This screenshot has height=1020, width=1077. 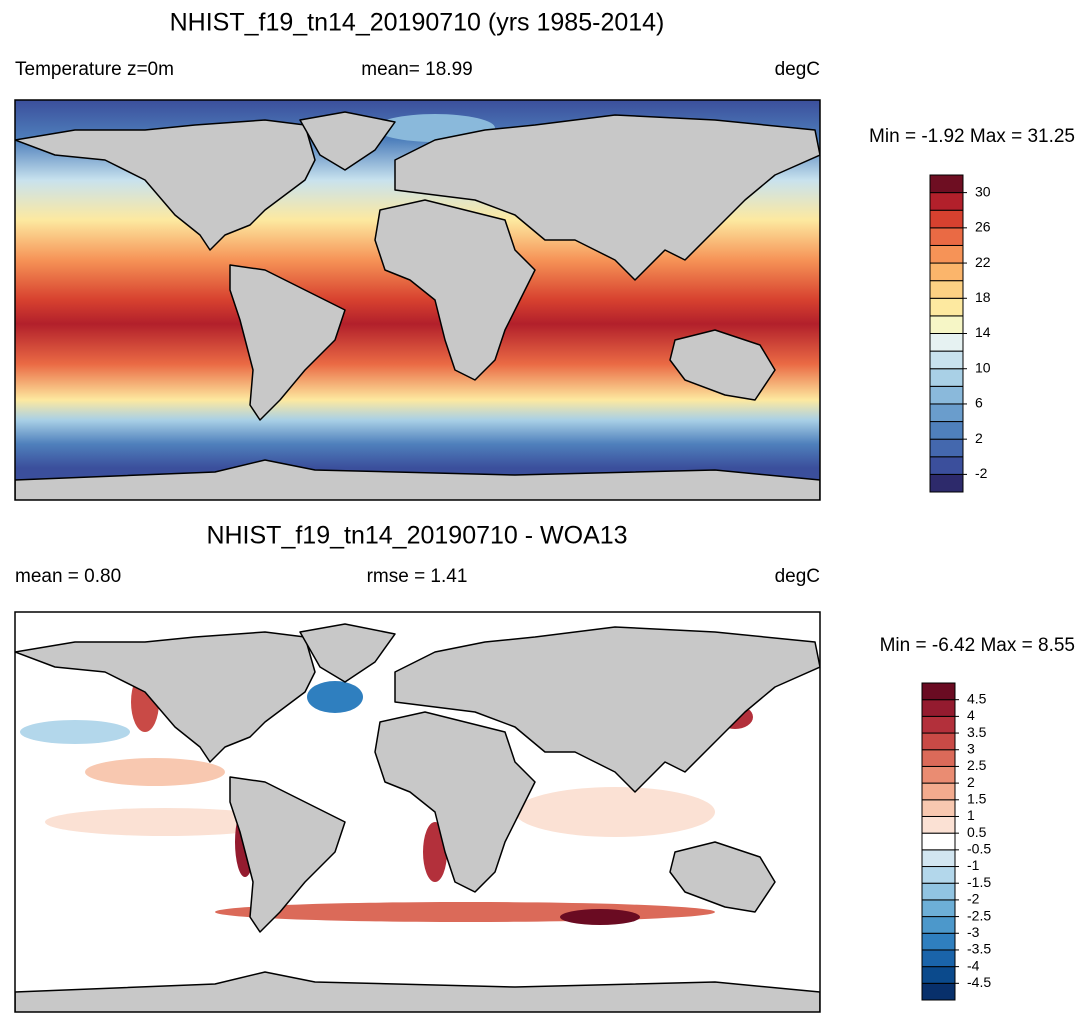 What do you see at coordinates (983, 227) in the screenshot?
I see `colorbar-tick-label: 26` at bounding box center [983, 227].